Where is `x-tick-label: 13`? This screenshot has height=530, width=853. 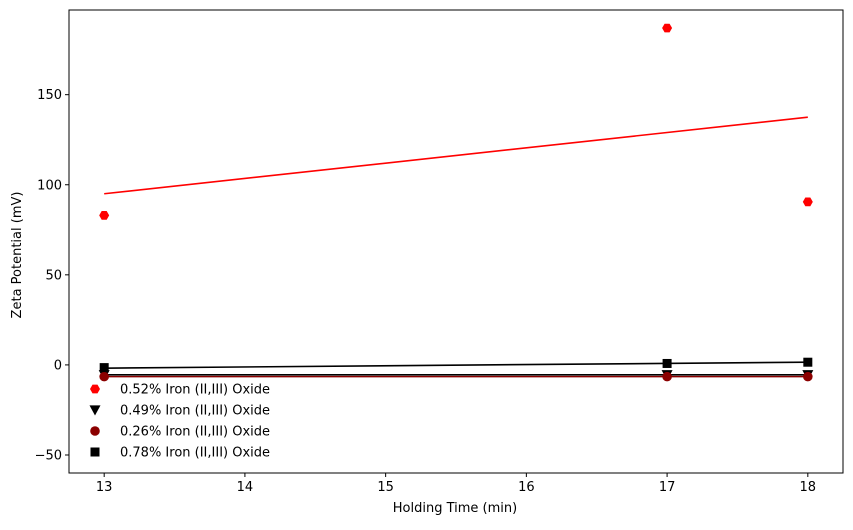 x-tick-label: 13 is located at coordinates (104, 487).